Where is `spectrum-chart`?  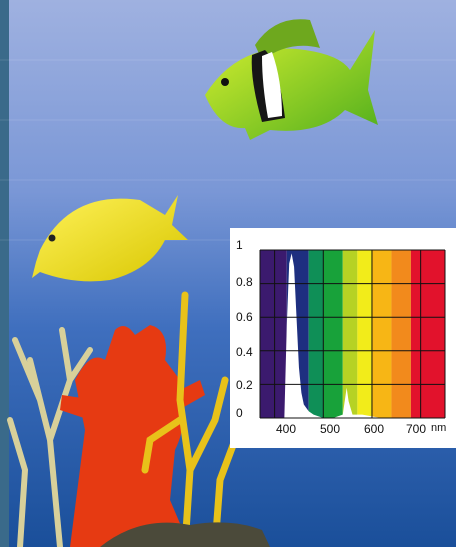
spectrum-chart is located at coordinates (352, 334).